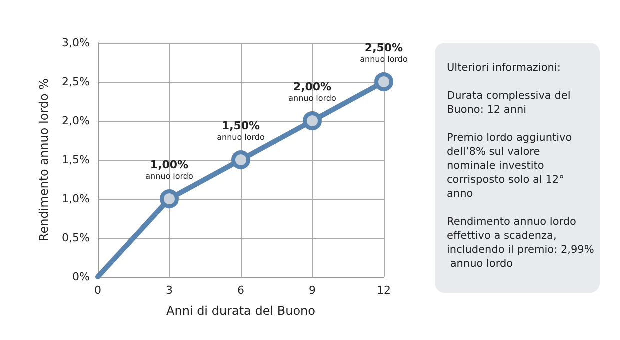  What do you see at coordinates (511, 166) in the screenshot?
I see `text: Premio lordo aggiuntivo dell’8% sul valore nominale investito corrisposto solo al 12° anno` at bounding box center [511, 166].